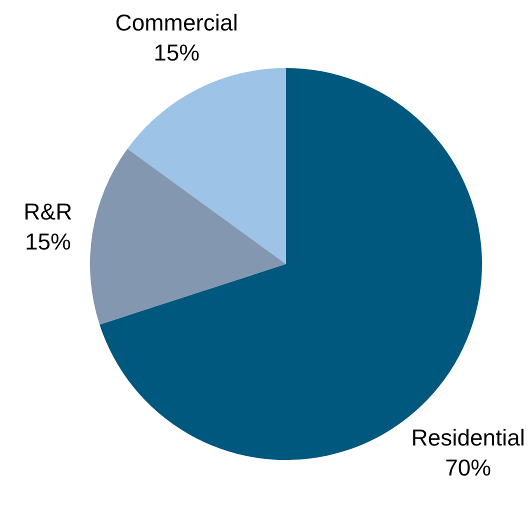 The width and height of the screenshot is (529, 531). Describe the element at coordinates (176, 22) in the screenshot. I see `slice-label: Commercial` at that location.